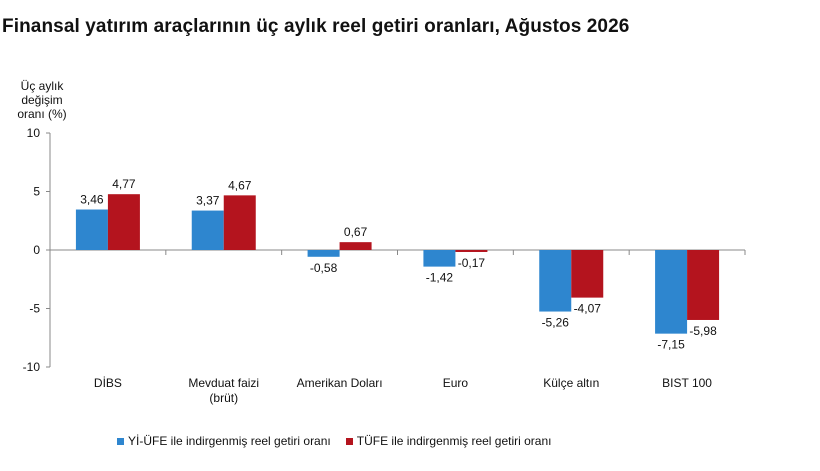 Image resolution: width=820 pixels, height=471 pixels. Describe the element at coordinates (208, 201) in the screenshot. I see `data-label: 3,37` at that location.